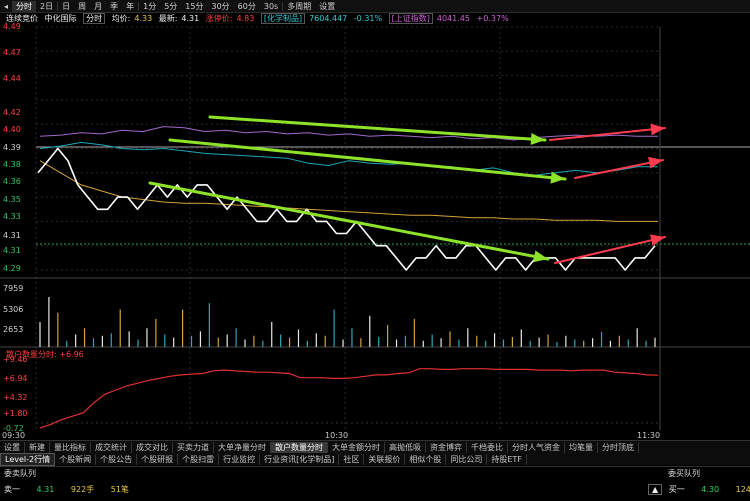 Image resolution: width=750 pixels, height=501 pixels. Describe the element at coordinates (242, 447) in the screenshot. I see `indicator-tab-6: 大单净量分时` at that location.